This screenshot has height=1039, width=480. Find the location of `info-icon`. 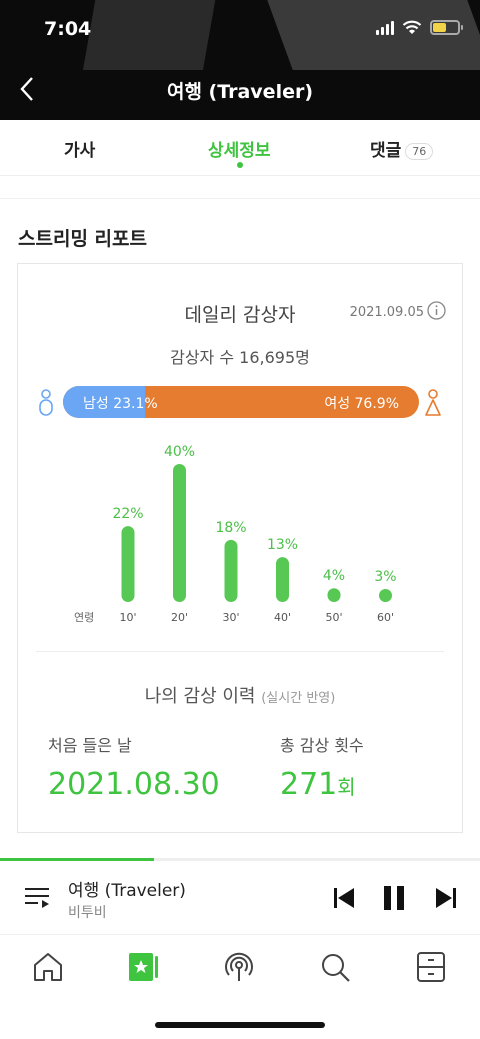

info-icon is located at coordinates (436, 310).